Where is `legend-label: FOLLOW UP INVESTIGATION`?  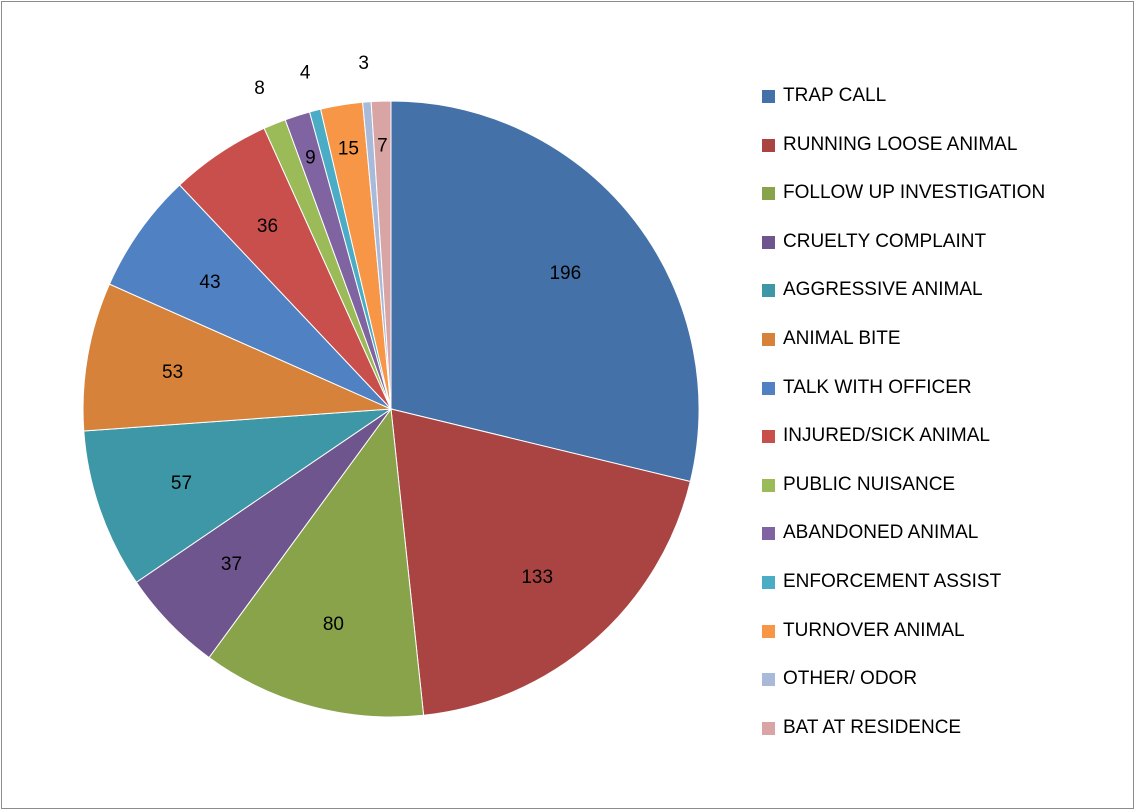 legend-label: FOLLOW UP INVESTIGATION is located at coordinates (914, 193).